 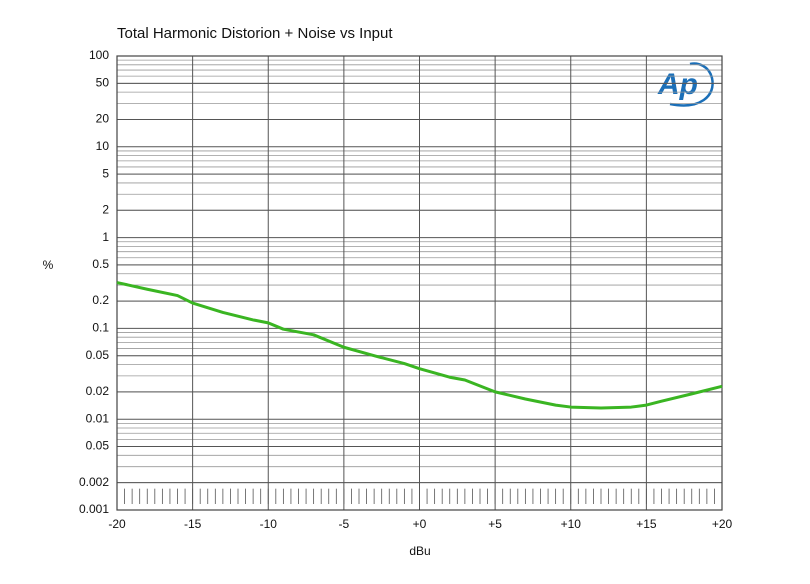 What do you see at coordinates (100, 328) in the screenshot?
I see `y-tick-label: 0.1` at bounding box center [100, 328].